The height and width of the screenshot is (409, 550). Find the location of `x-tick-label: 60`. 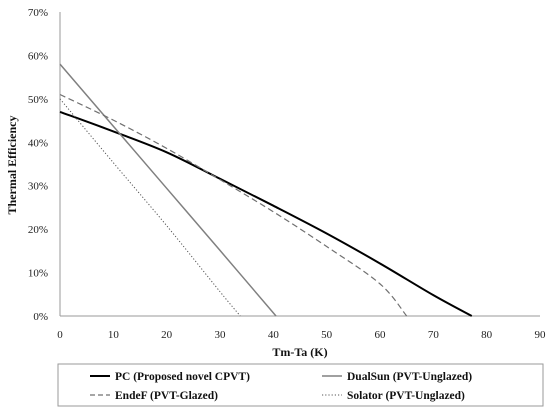

x-tick-label: 60 is located at coordinates (381, 335).